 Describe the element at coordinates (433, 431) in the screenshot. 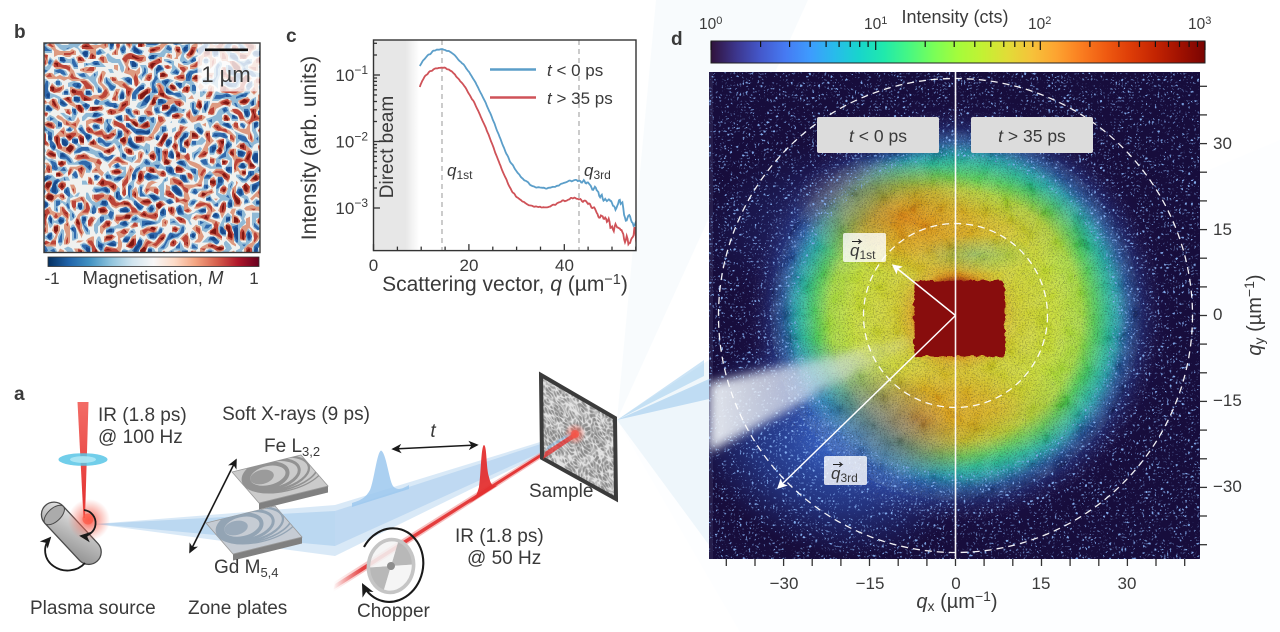

I see `svg-text: t` at that location.